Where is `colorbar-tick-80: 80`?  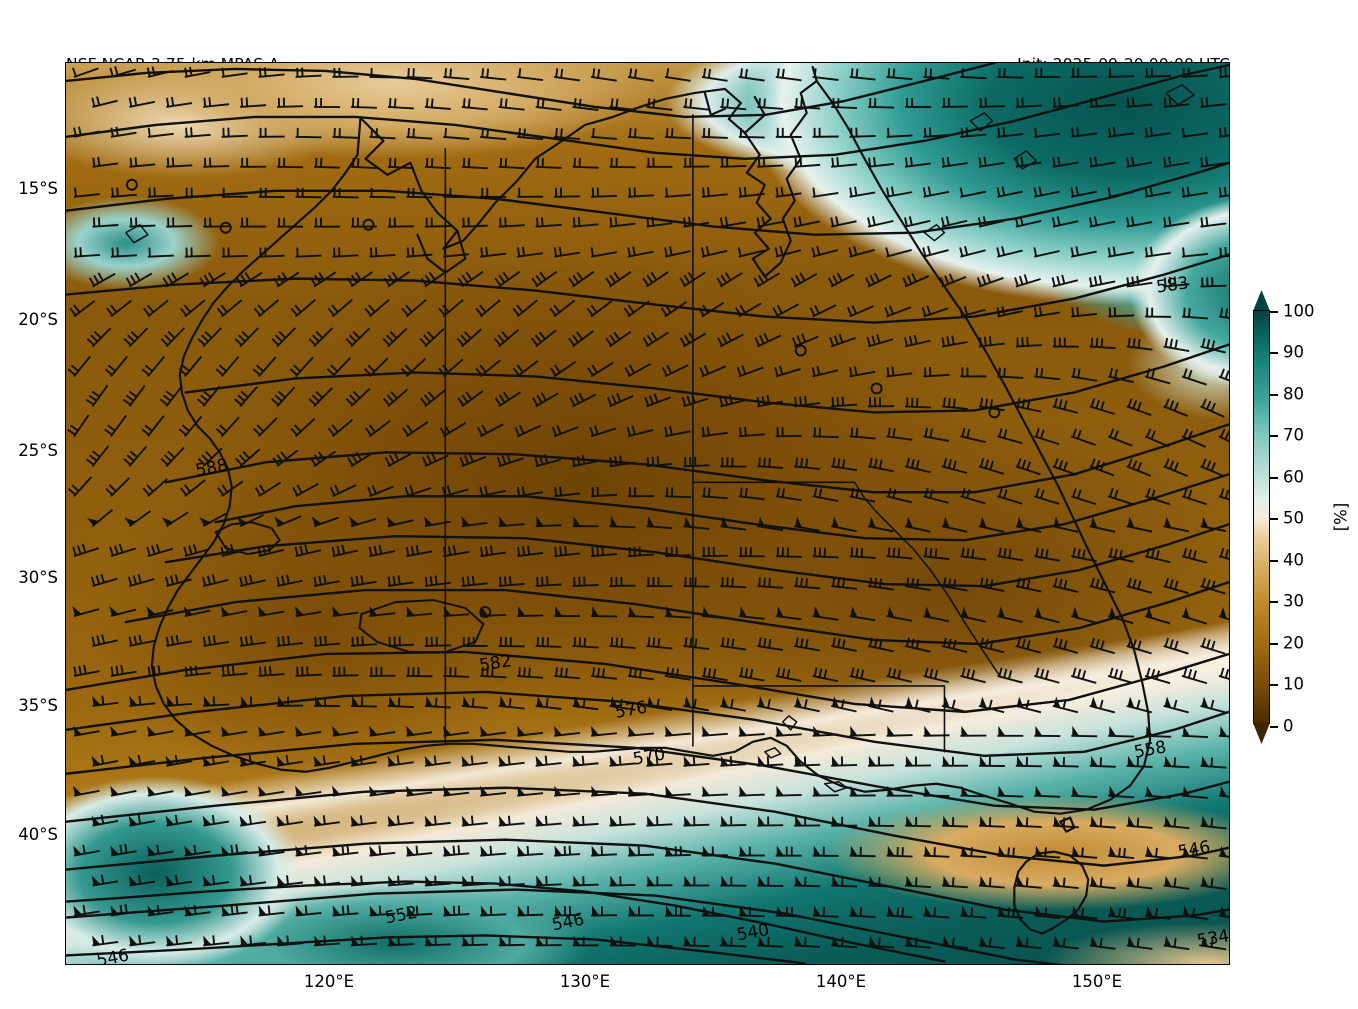
colorbar-tick-80: 80 is located at coordinates (1293, 394).